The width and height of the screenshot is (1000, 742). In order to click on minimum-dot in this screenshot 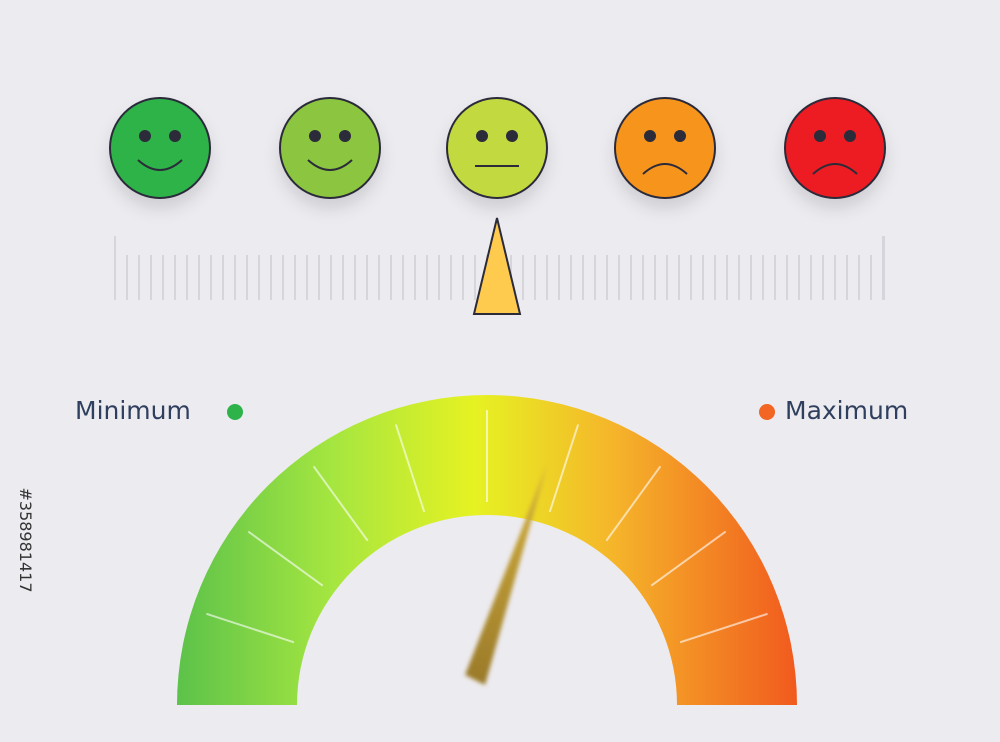, I will do `click(235, 412)`.